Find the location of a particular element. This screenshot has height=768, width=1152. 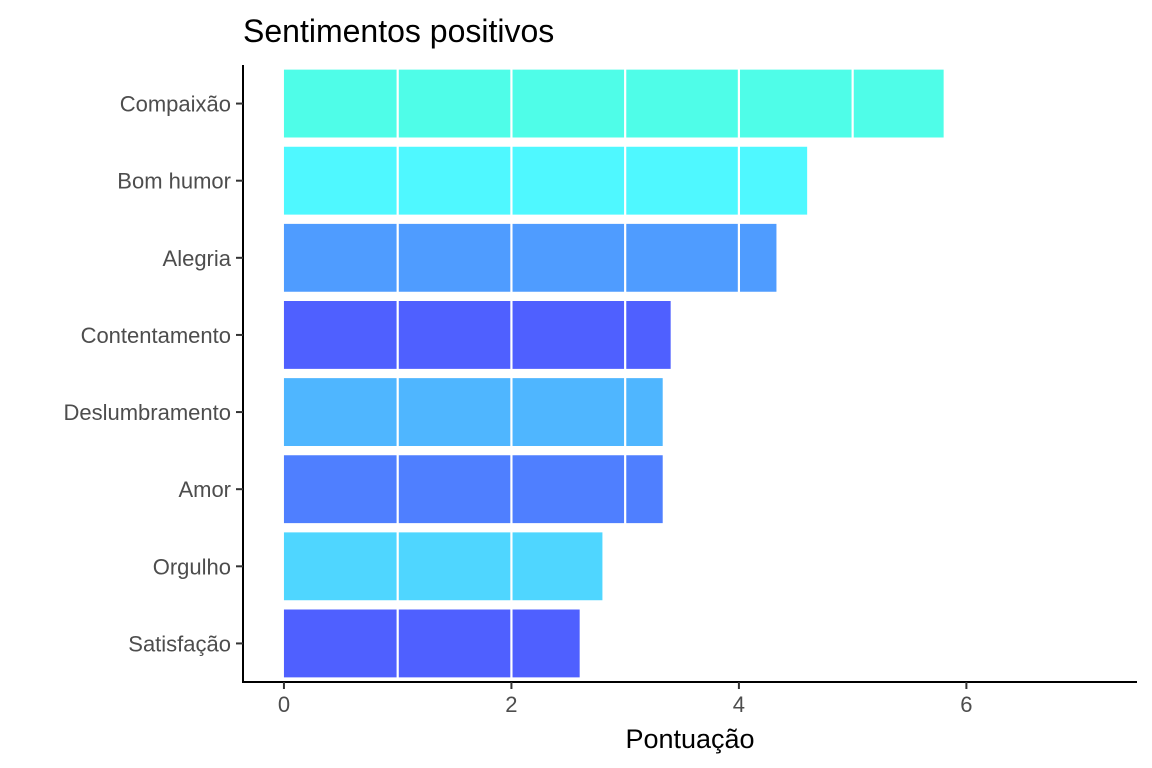

x-tick-label: 6 is located at coordinates (966, 704).